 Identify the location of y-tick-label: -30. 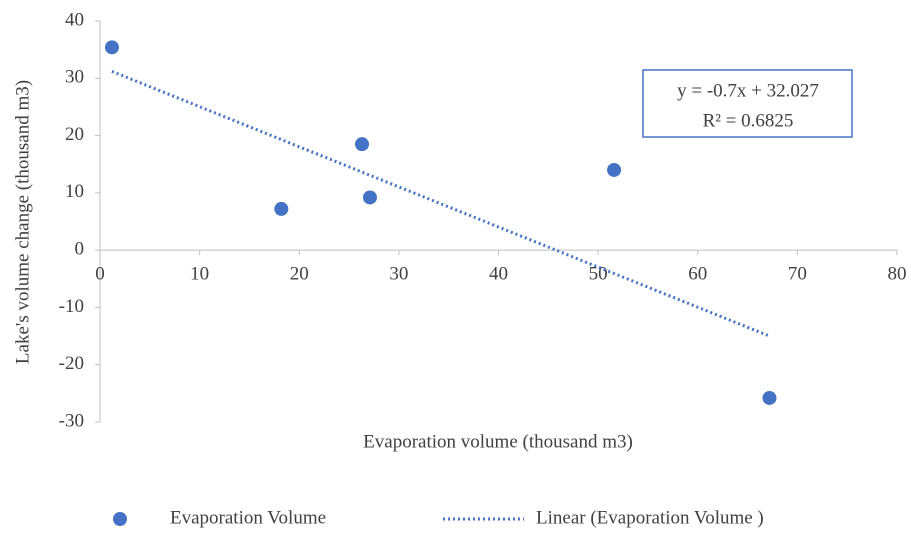
(71, 420).